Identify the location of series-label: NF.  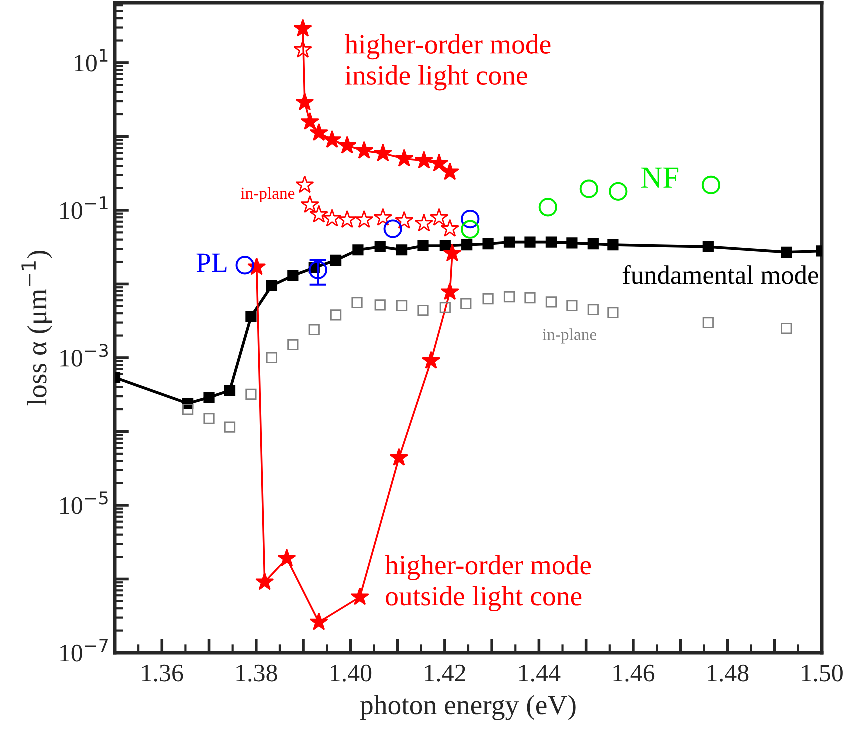
(660, 178).